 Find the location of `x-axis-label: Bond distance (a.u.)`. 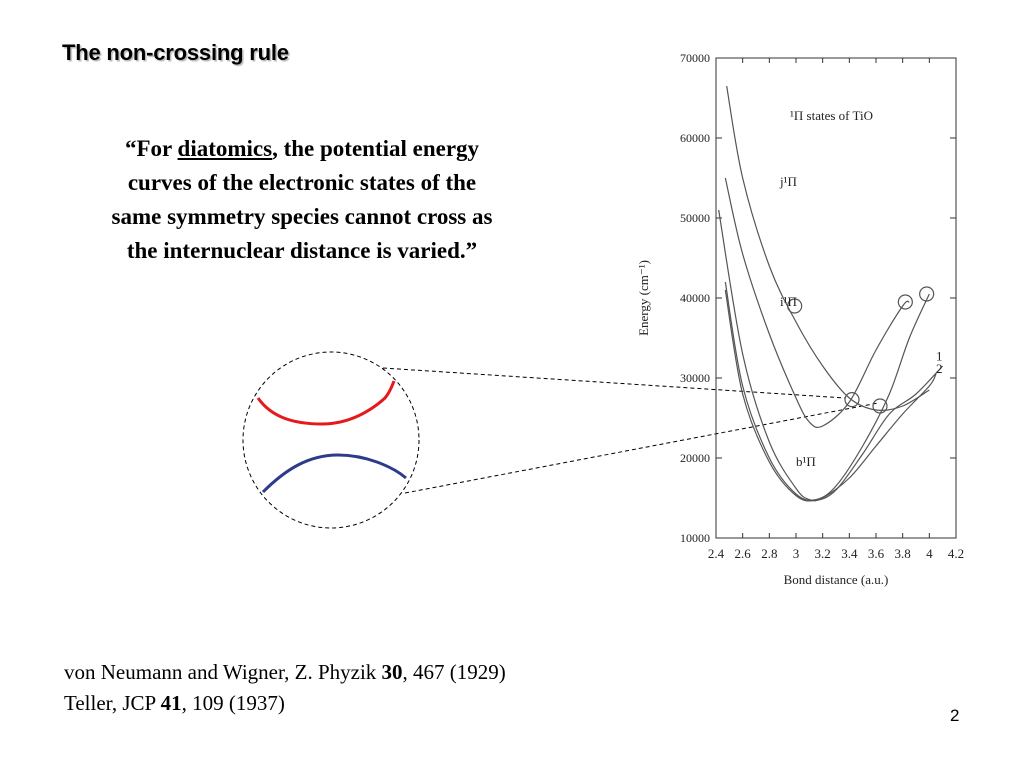

x-axis-label: Bond distance (a.u.) is located at coordinates (836, 579).